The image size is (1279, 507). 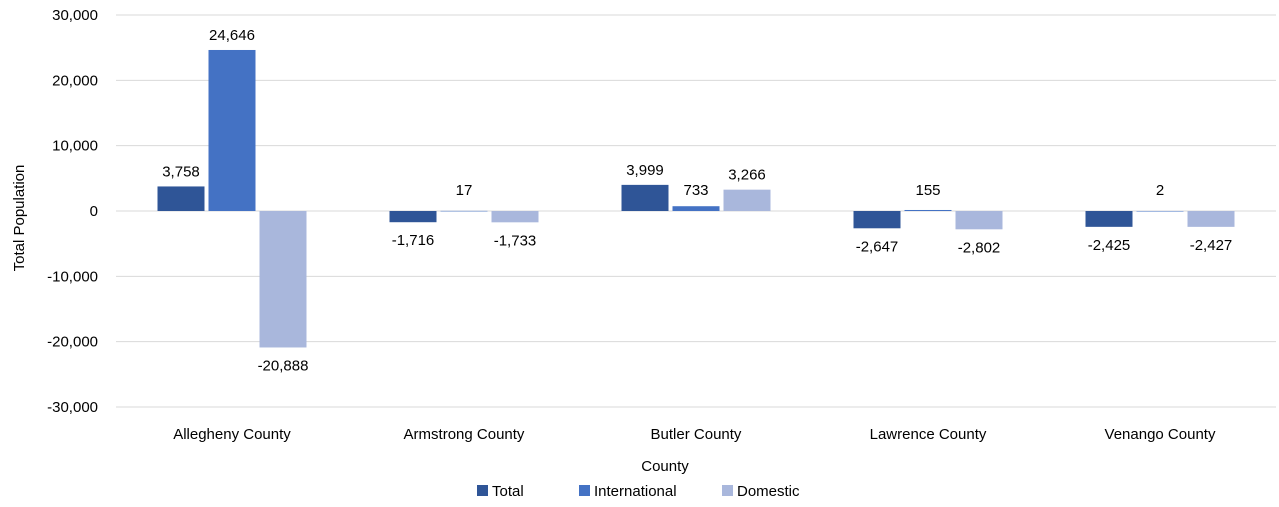 What do you see at coordinates (19, 218) in the screenshot?
I see `y-axis-title: Total Population` at bounding box center [19, 218].